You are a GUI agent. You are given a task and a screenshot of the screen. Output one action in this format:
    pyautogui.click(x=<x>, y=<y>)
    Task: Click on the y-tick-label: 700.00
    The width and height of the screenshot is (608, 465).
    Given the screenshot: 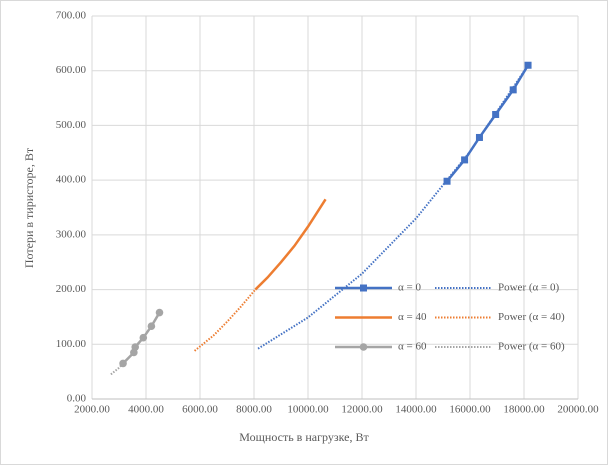 What is the action you would take?
    pyautogui.click(x=71, y=16)
    